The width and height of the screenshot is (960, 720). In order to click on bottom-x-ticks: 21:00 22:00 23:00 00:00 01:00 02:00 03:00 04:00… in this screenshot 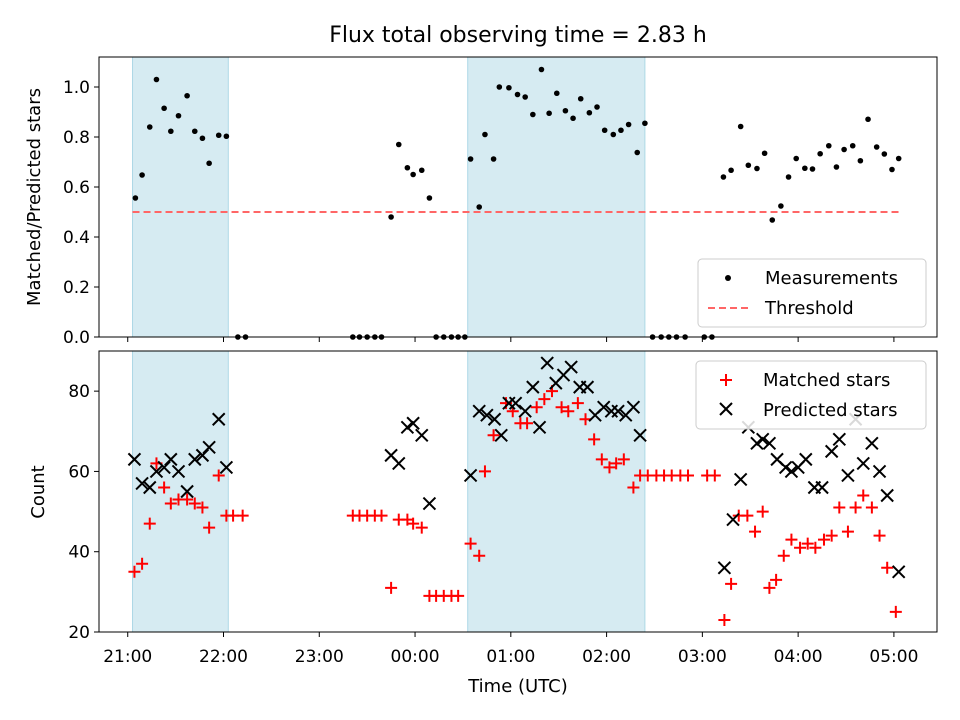, I will do `click(510, 649)`.